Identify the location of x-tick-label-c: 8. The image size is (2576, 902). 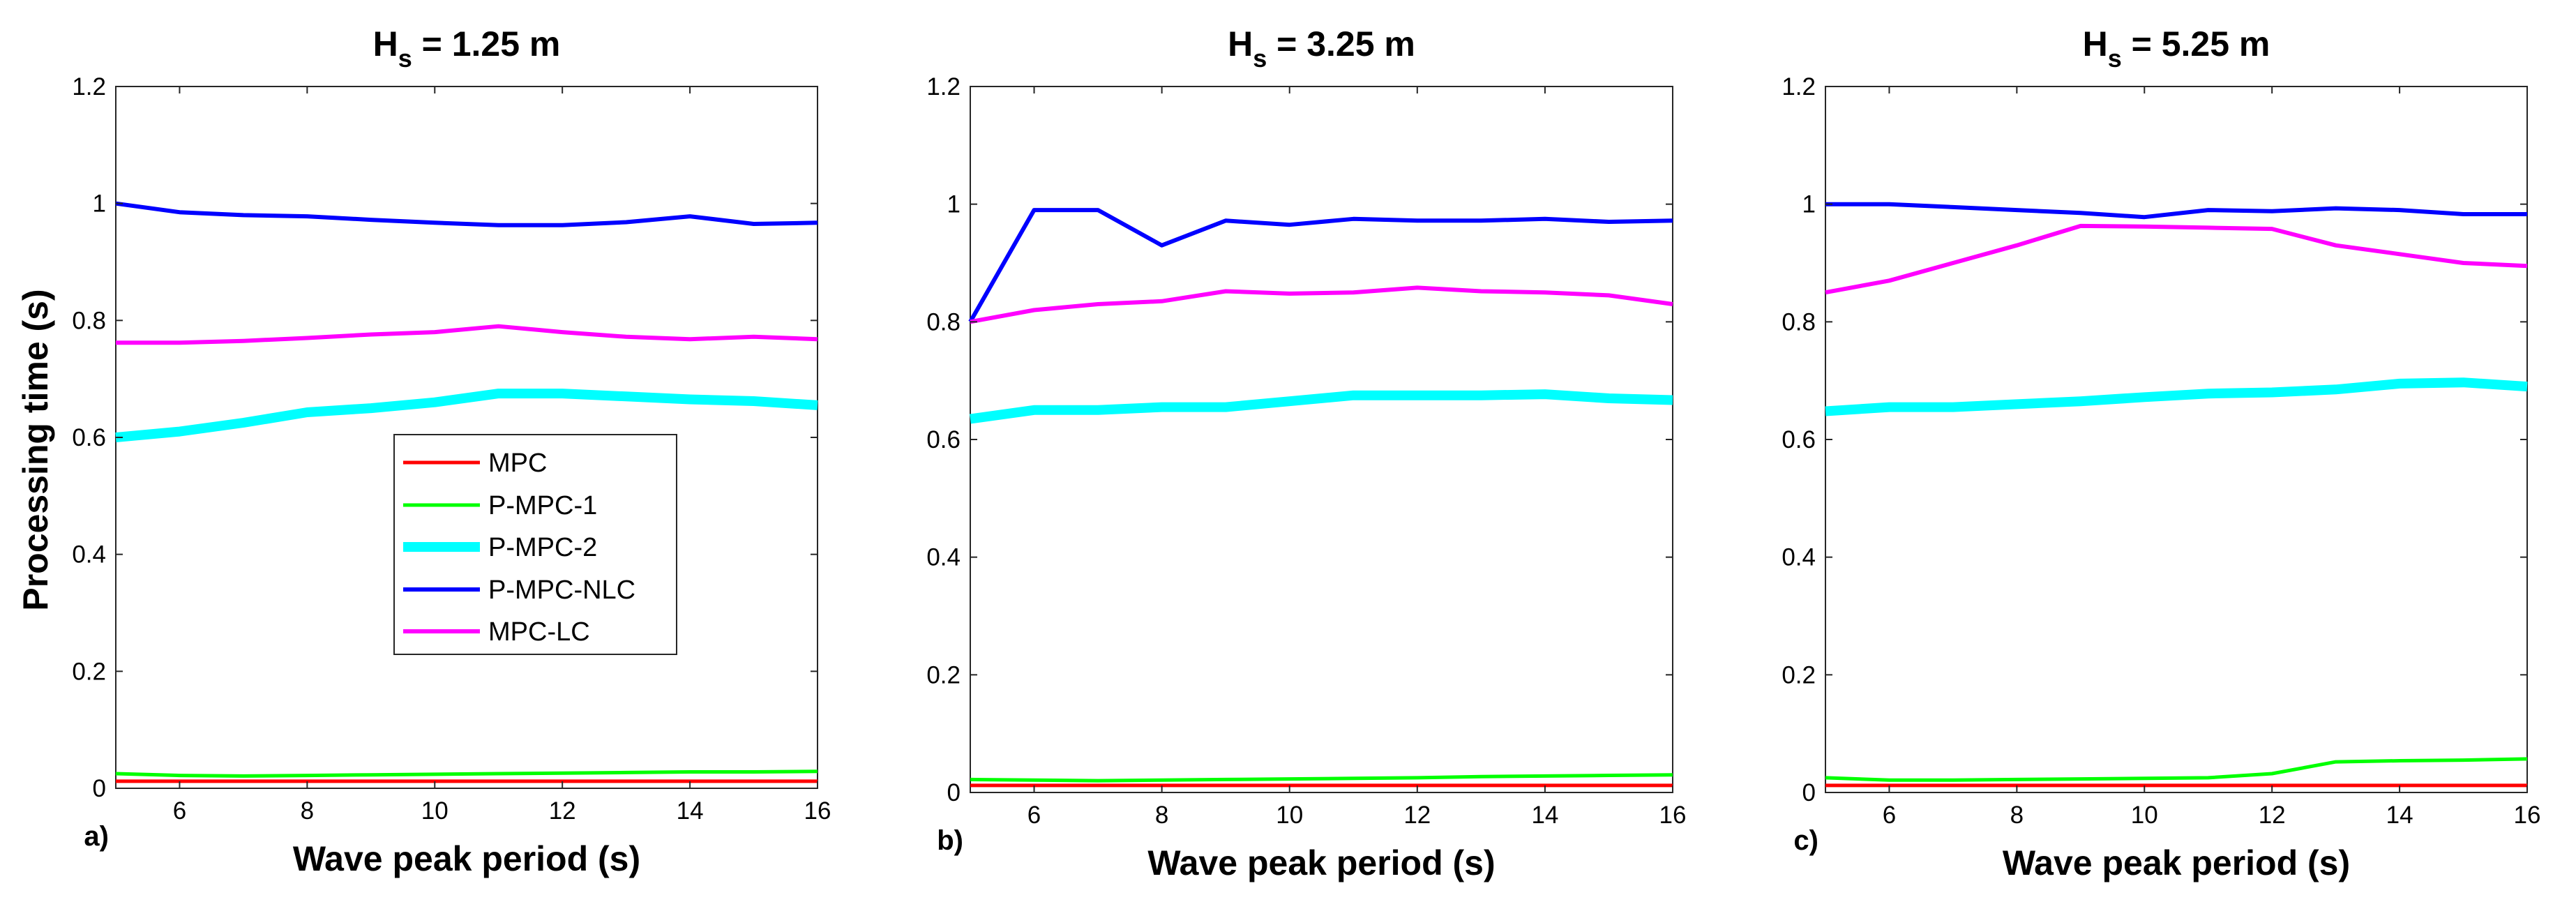
(2017, 815).